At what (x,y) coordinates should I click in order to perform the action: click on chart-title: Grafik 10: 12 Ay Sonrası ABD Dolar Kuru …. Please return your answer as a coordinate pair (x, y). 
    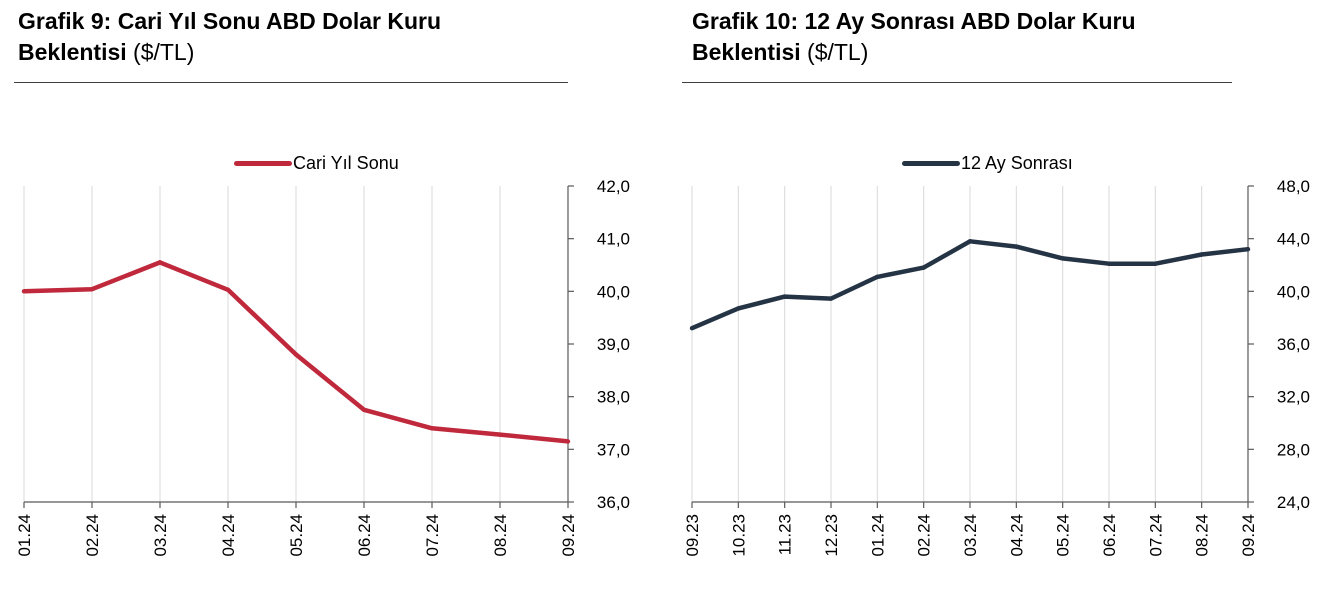
    Looking at the image, I should click on (914, 37).